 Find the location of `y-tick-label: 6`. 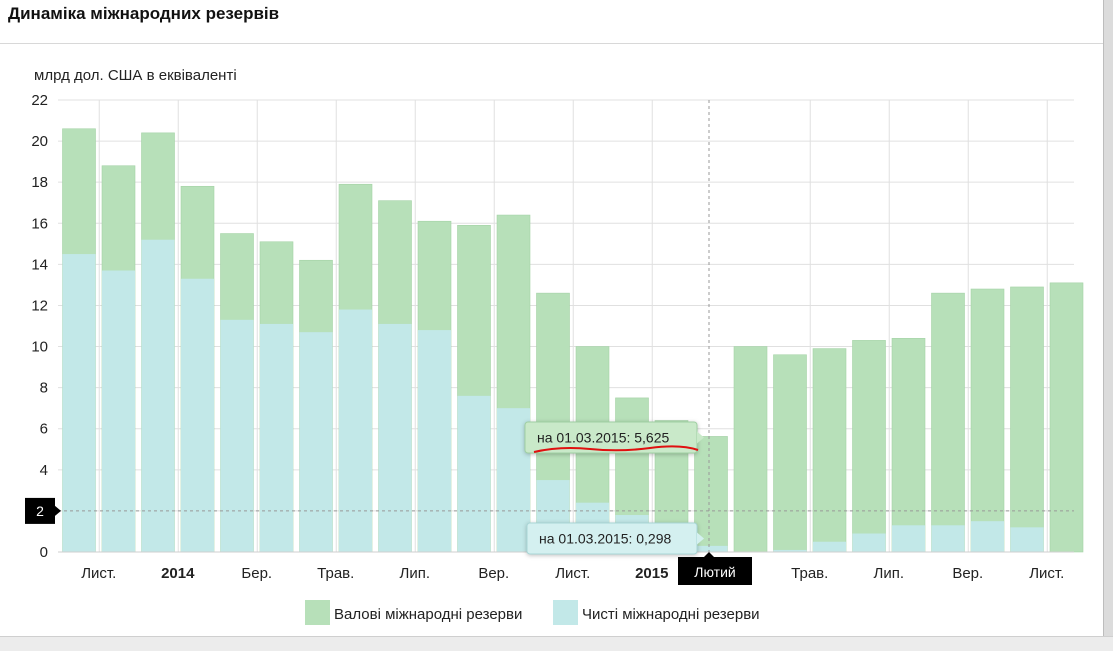

y-tick-label: 6 is located at coordinates (44, 429).